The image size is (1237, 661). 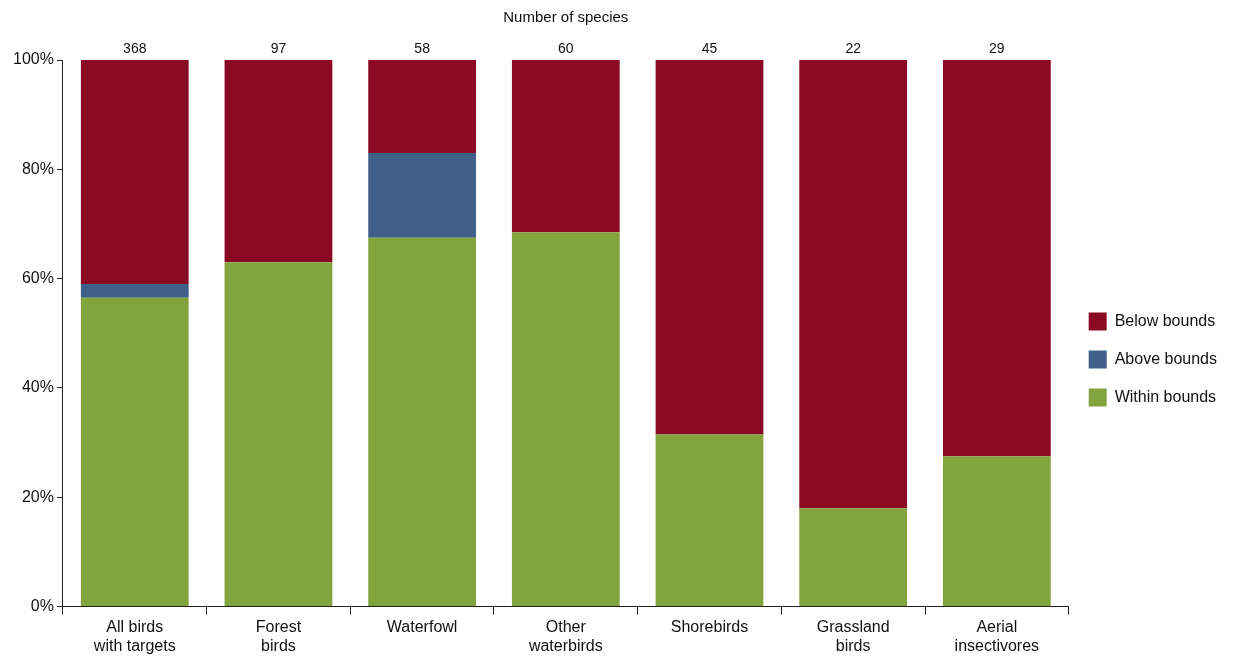 What do you see at coordinates (42, 606) in the screenshot?
I see `y-tick-label: 0%` at bounding box center [42, 606].